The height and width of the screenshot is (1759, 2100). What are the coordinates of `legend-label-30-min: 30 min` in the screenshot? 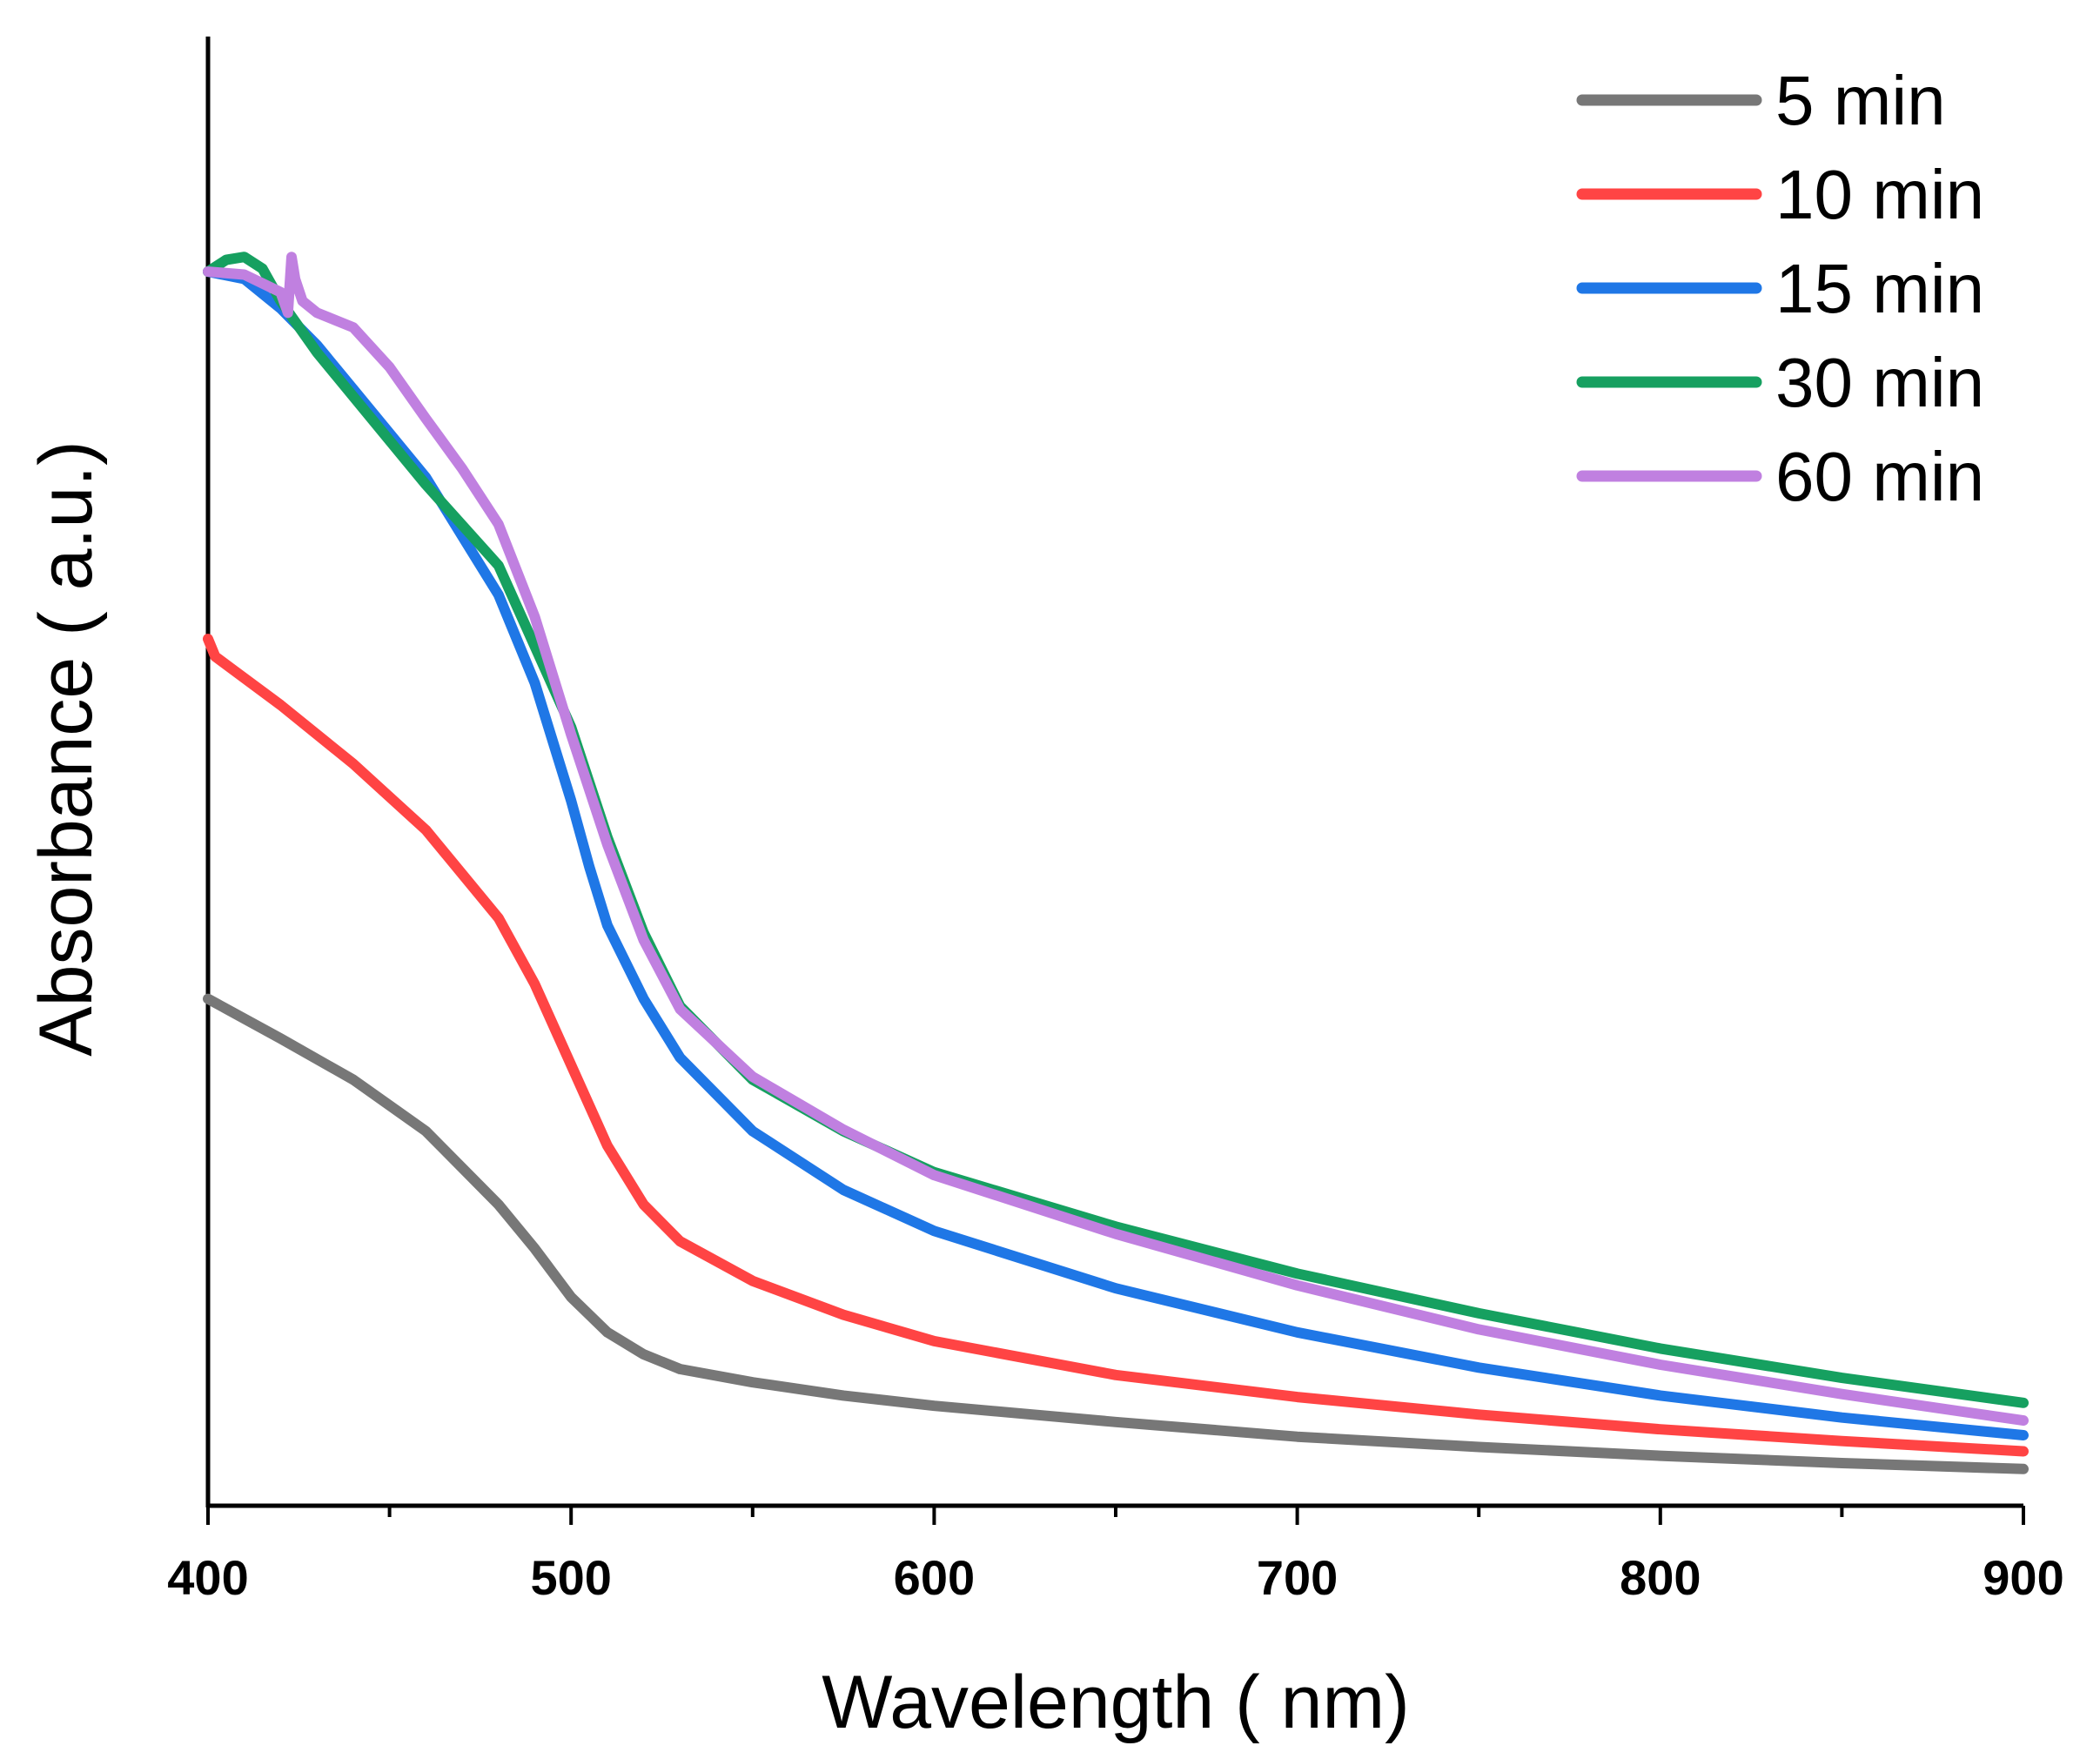 It's located at (1879, 382).